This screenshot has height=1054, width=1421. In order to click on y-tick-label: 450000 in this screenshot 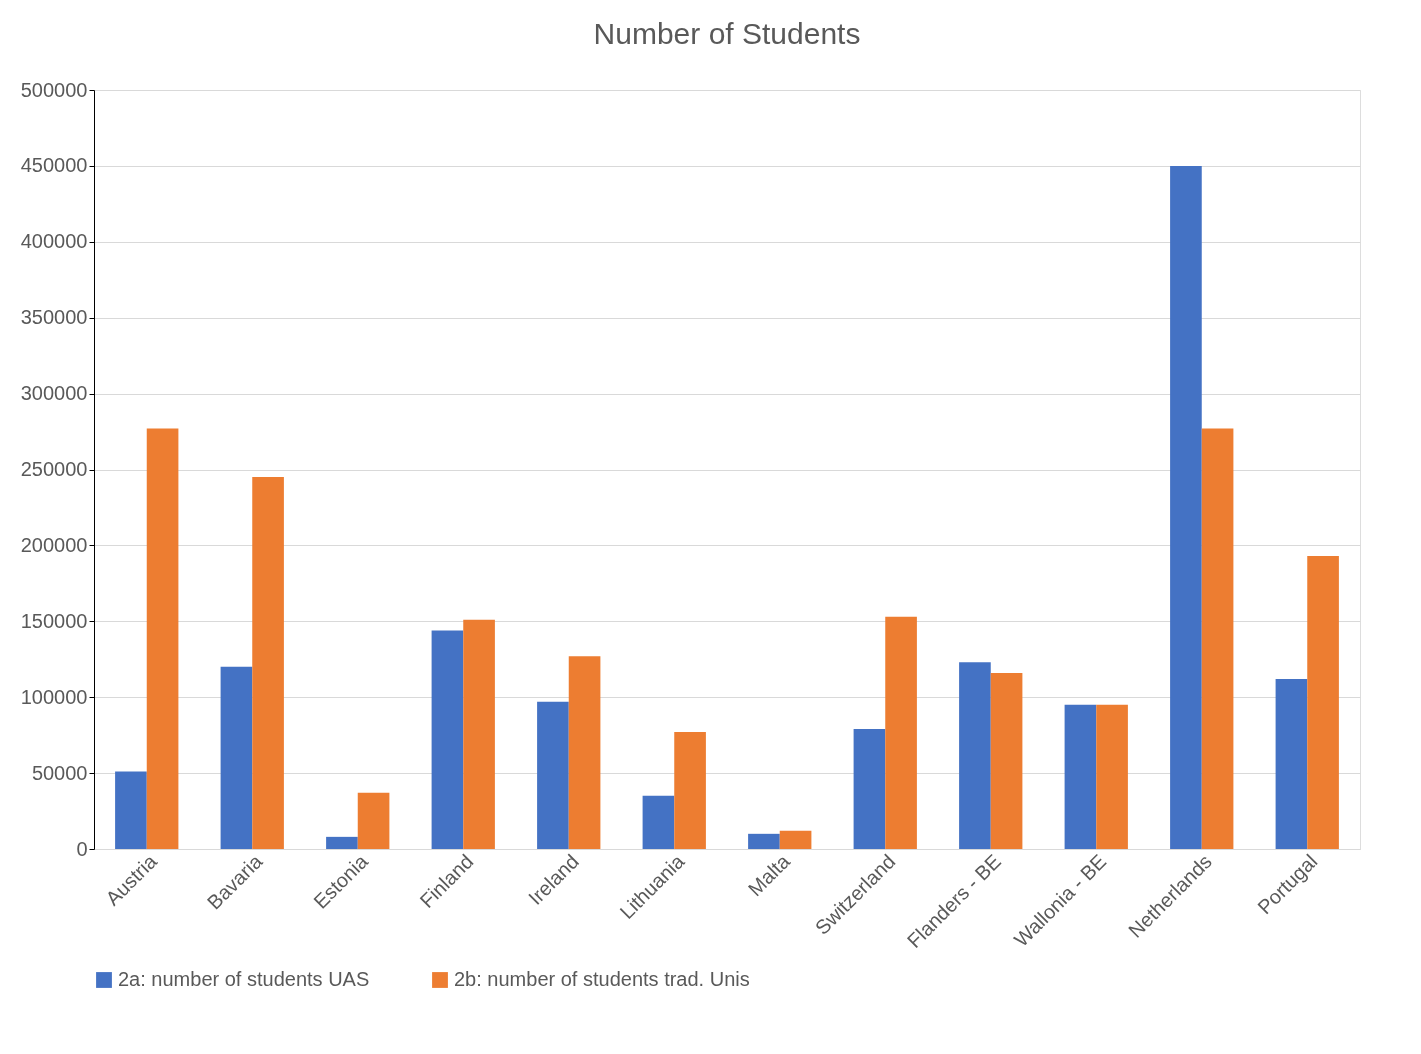, I will do `click(54, 165)`.